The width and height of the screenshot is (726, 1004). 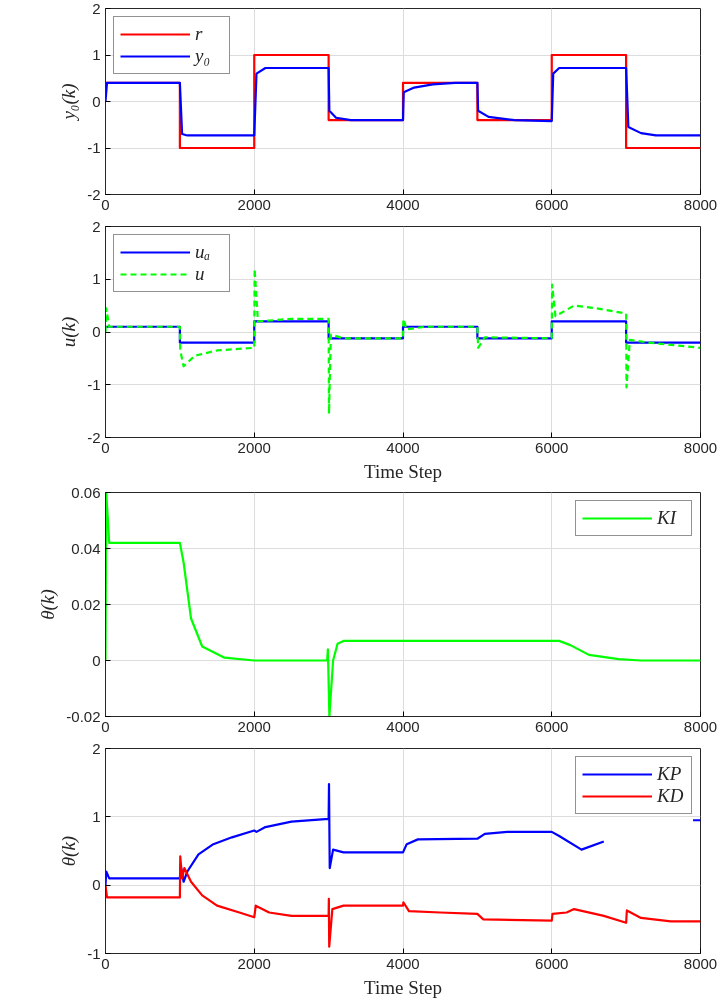 I want to click on legend-label: y₀, so click(x=203, y=56).